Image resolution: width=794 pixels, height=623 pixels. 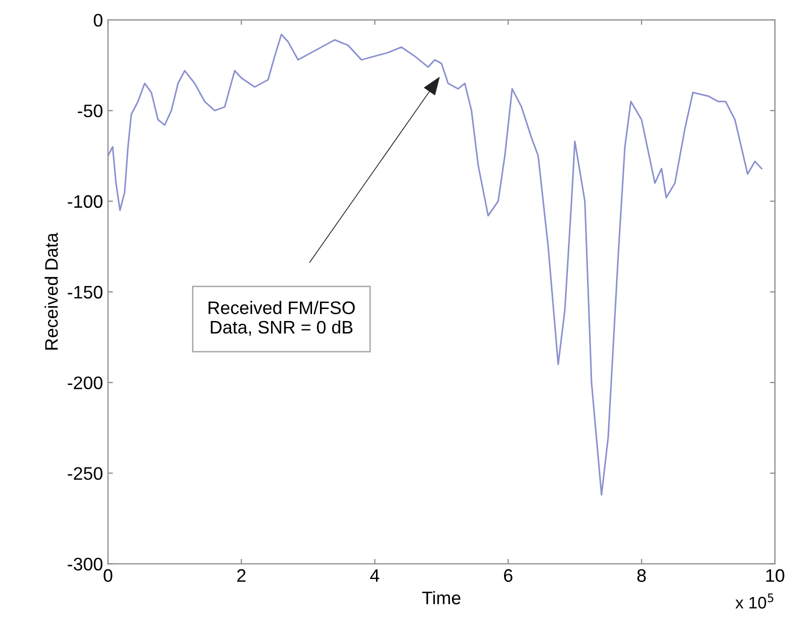 What do you see at coordinates (508, 575) in the screenshot?
I see `x-tick-label: 6` at bounding box center [508, 575].